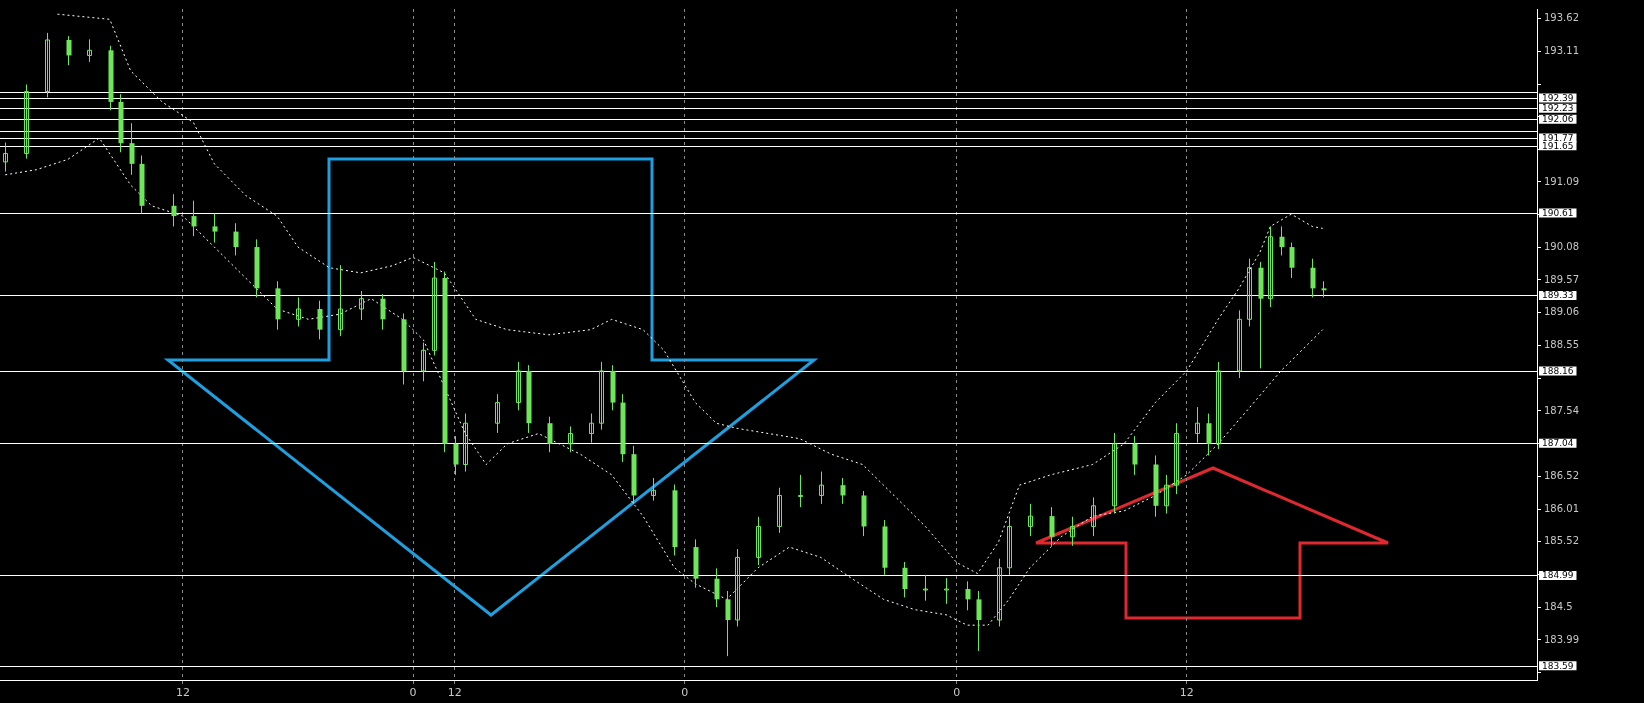 This screenshot has width=1644, height=703. Describe the element at coordinates (1561, 279) in the screenshot. I see `y-tick-label: 189.57` at that location.